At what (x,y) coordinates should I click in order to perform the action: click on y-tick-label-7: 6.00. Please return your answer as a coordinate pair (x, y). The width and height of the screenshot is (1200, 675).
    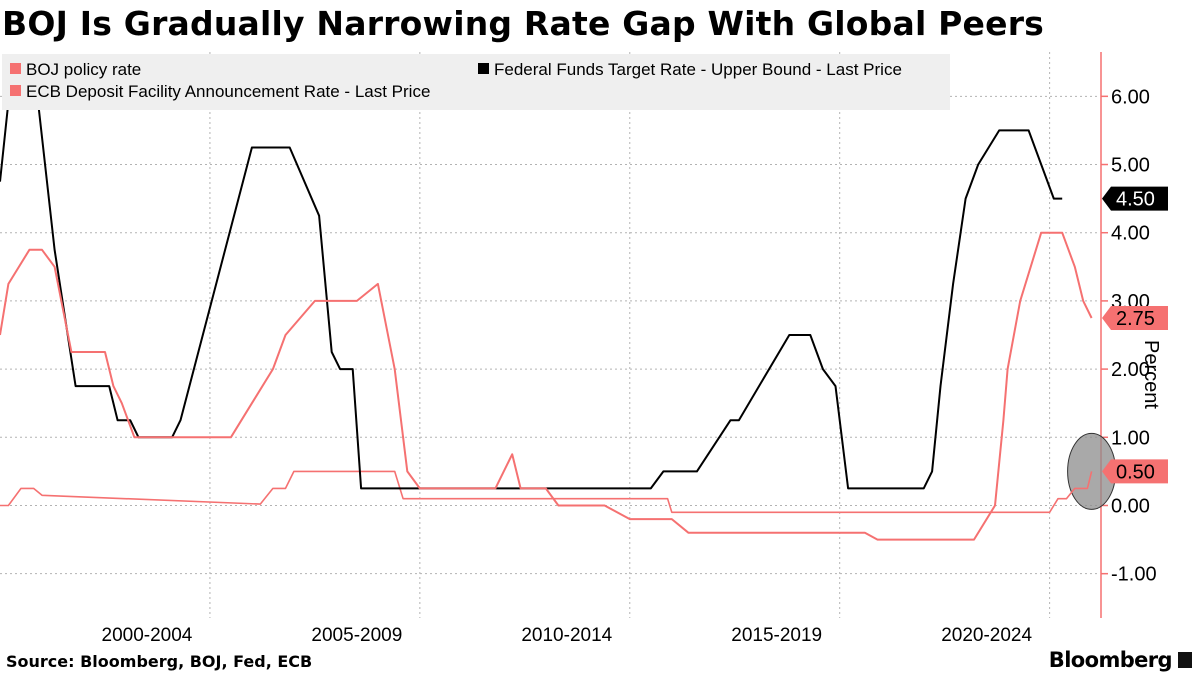
    Looking at the image, I should click on (1130, 97).